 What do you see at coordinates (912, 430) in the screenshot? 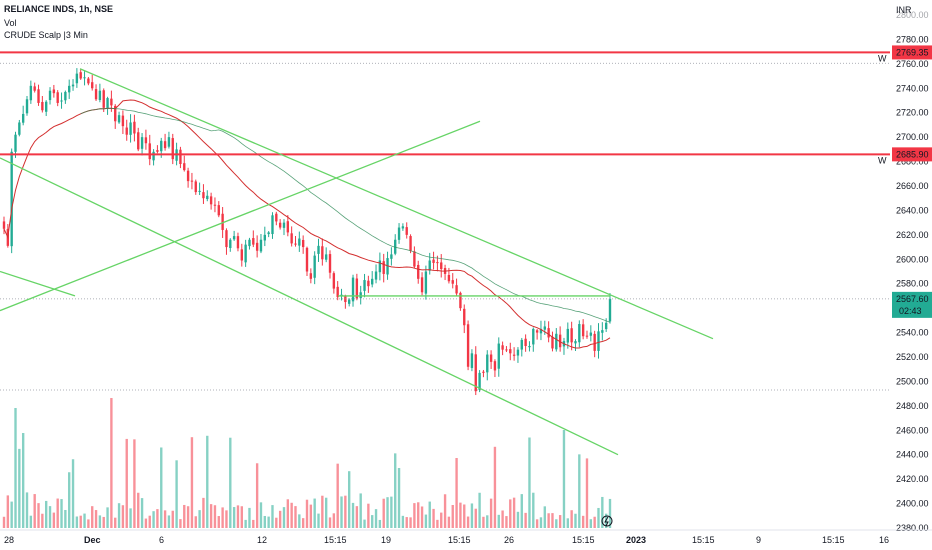
I see `price-tick: 2460.00` at bounding box center [912, 430].